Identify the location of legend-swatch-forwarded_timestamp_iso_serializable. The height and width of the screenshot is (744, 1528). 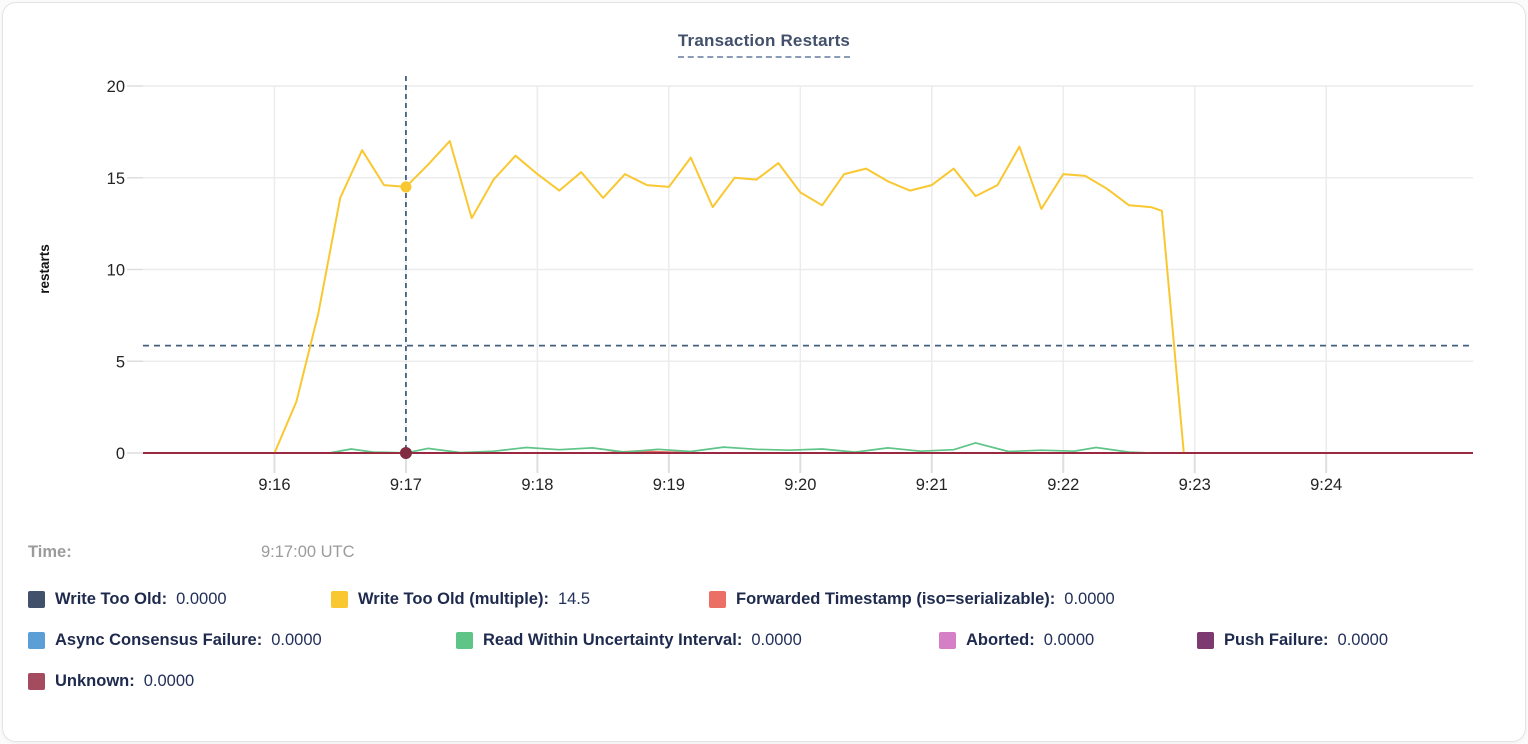
(717, 599).